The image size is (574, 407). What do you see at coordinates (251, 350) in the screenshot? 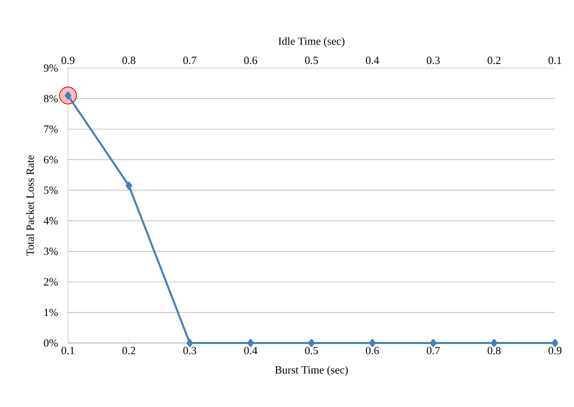
I see `x-tick-label: 0.4` at bounding box center [251, 350].